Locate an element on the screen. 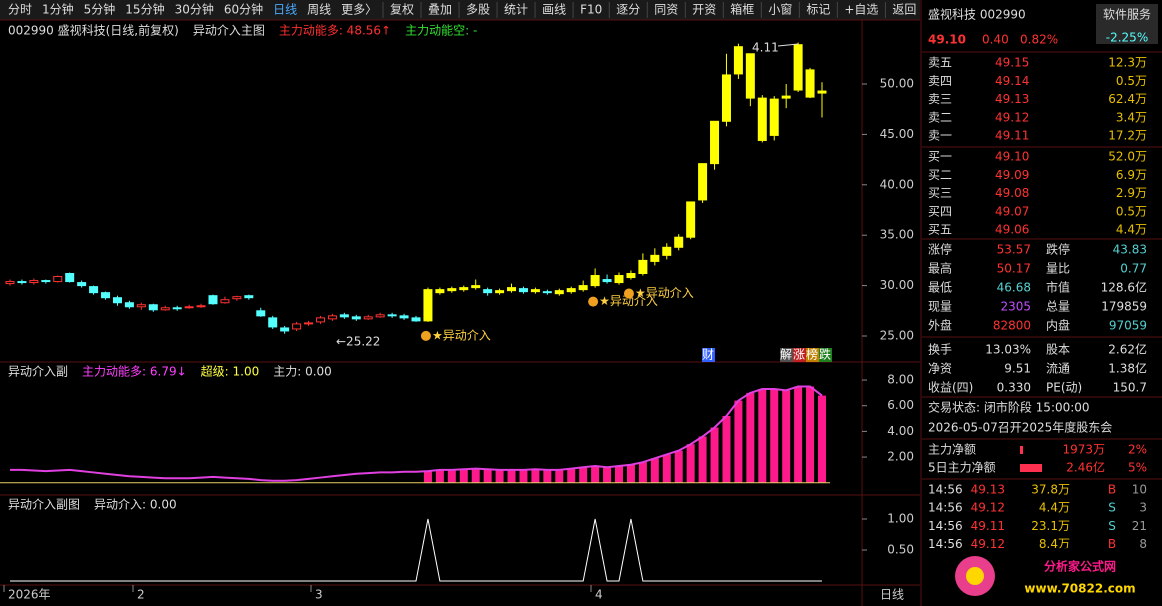 This screenshot has width=1162, height=606. panel-header: 主力动能多: 48.56↑ is located at coordinates (335, 31).